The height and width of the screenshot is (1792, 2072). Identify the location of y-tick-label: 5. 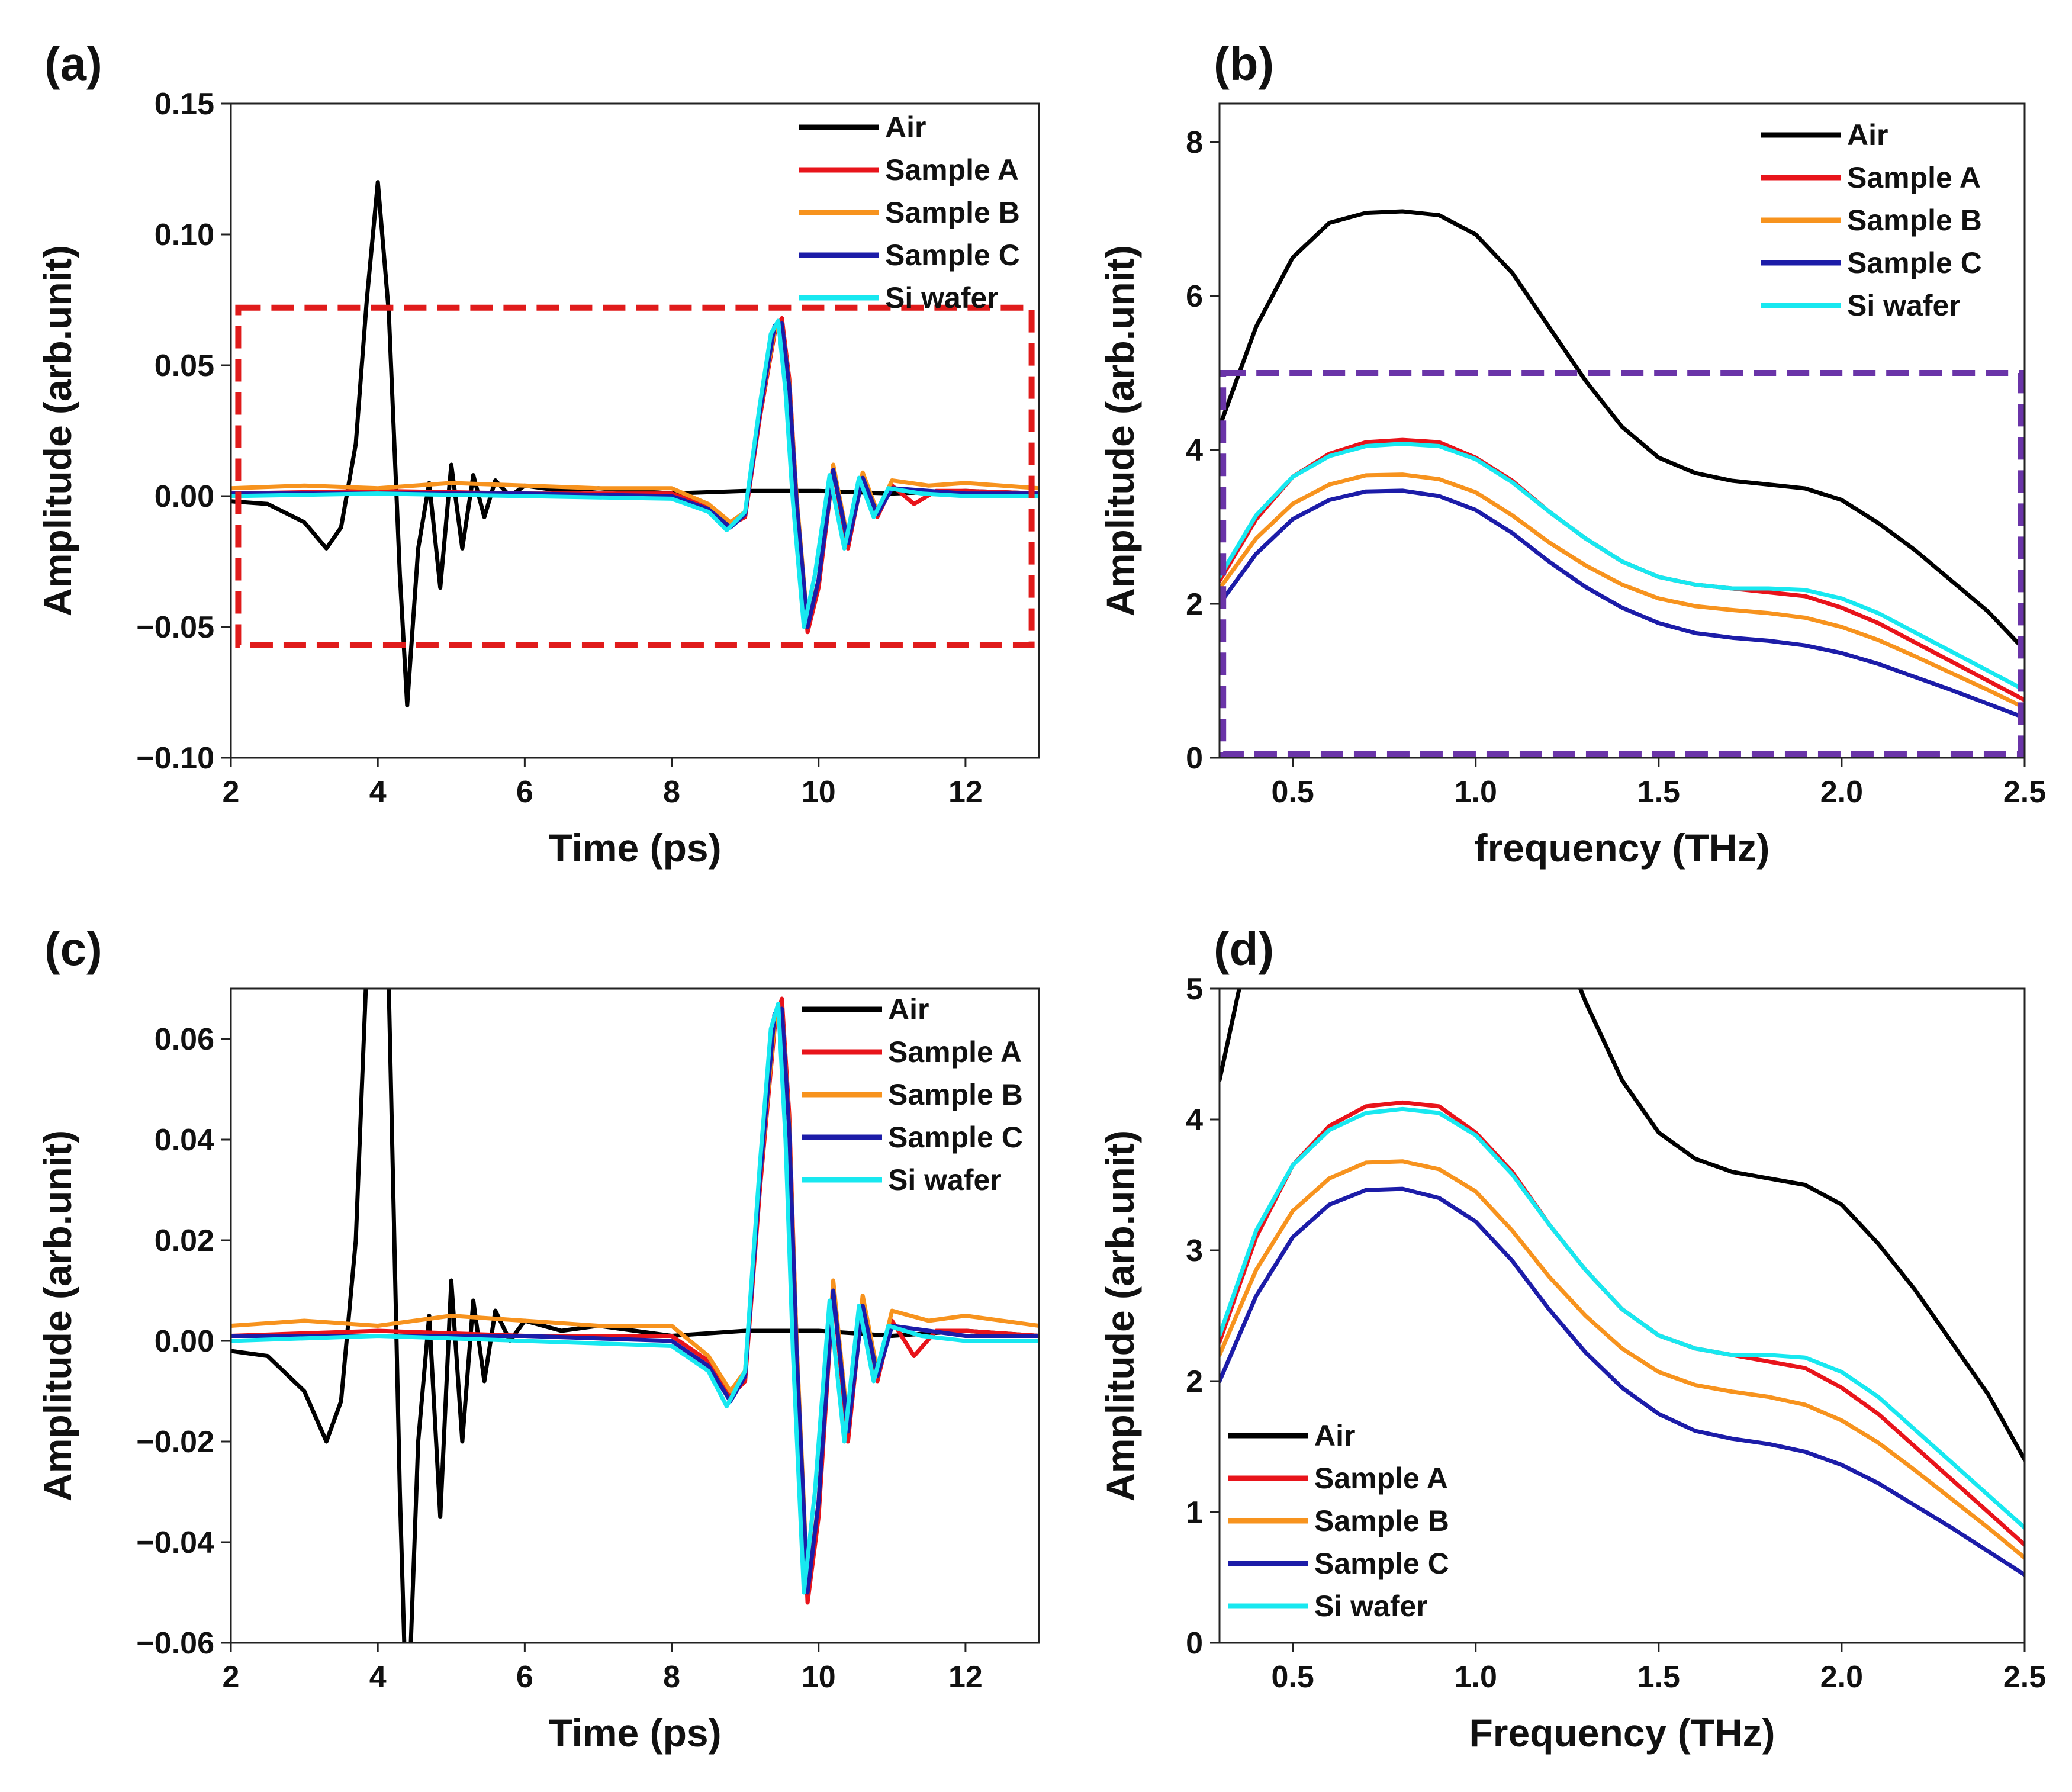
(1194, 989).